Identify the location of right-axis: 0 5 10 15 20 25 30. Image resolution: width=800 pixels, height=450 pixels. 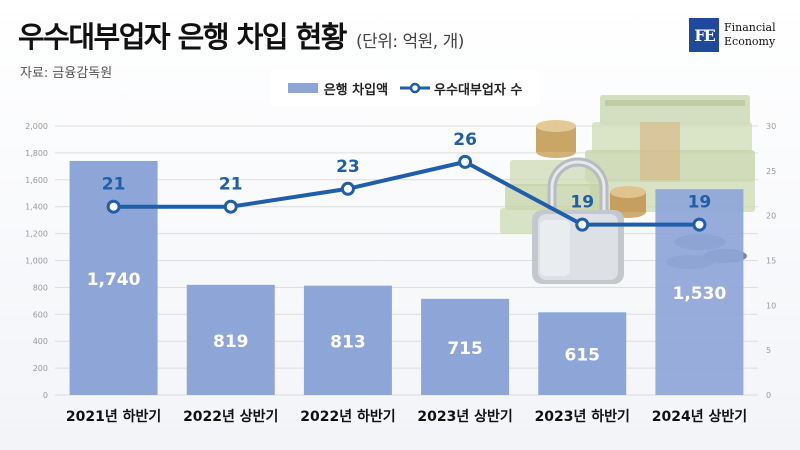
(771, 261).